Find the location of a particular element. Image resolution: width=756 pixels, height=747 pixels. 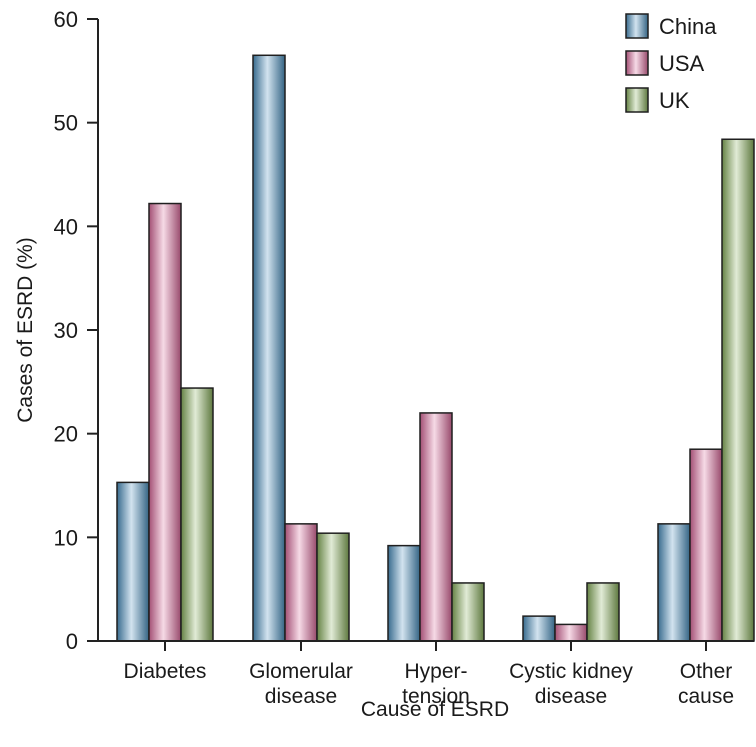

x-tick-label: Glomerular disease is located at coordinates (301, 684).